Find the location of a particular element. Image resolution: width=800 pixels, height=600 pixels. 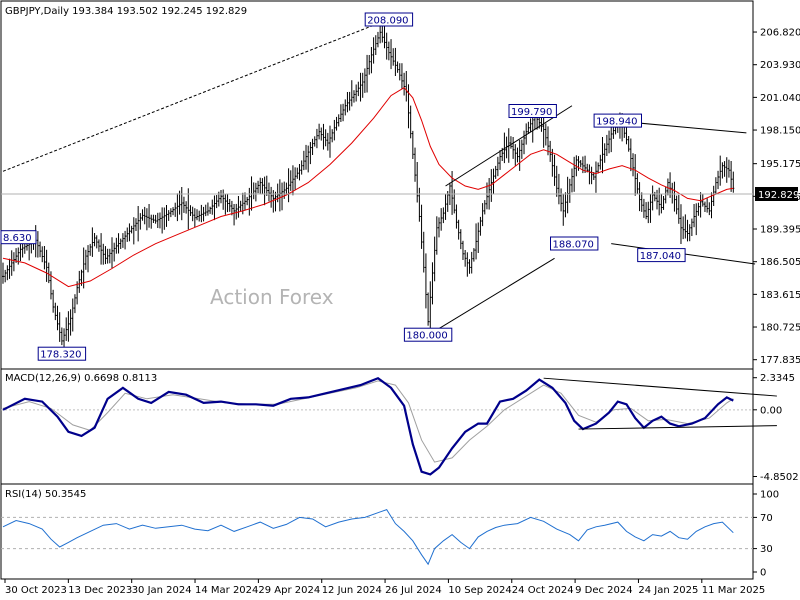

rsi-y-label: 100 is located at coordinates (769, 495).